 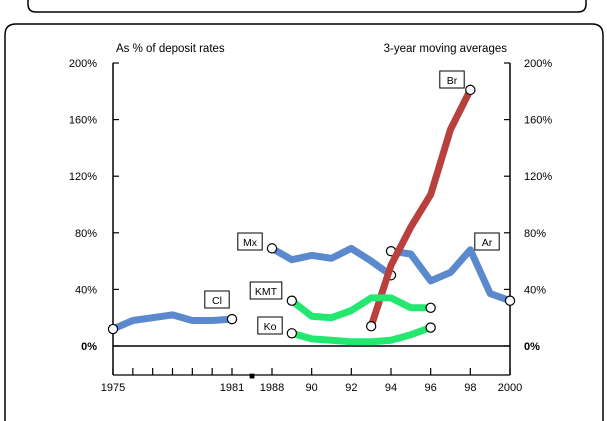 What do you see at coordinates (361, 308) in the screenshot?
I see `series-line-kmt` at bounding box center [361, 308].